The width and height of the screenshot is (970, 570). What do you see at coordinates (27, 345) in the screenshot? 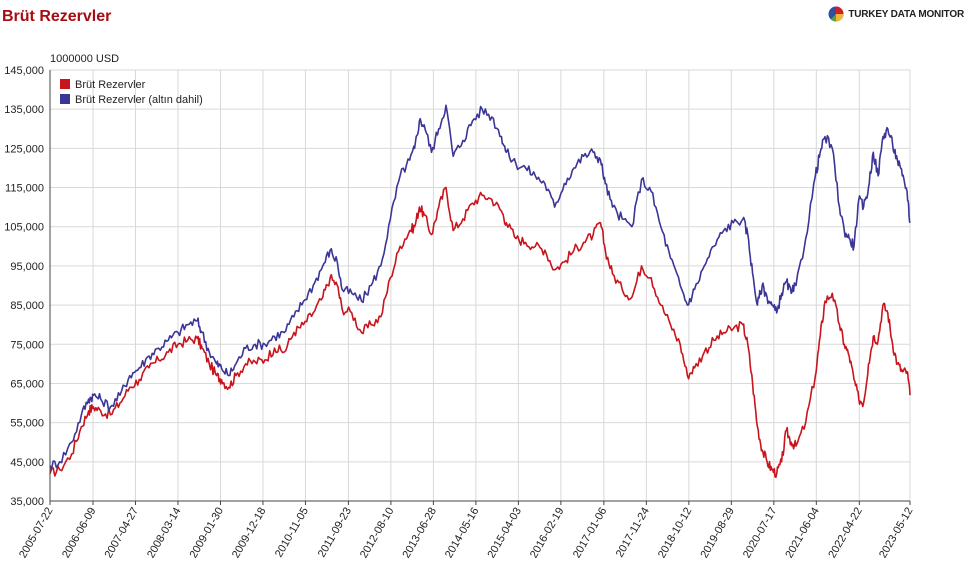
I see `y-tick-label: 75,000` at bounding box center [27, 345].